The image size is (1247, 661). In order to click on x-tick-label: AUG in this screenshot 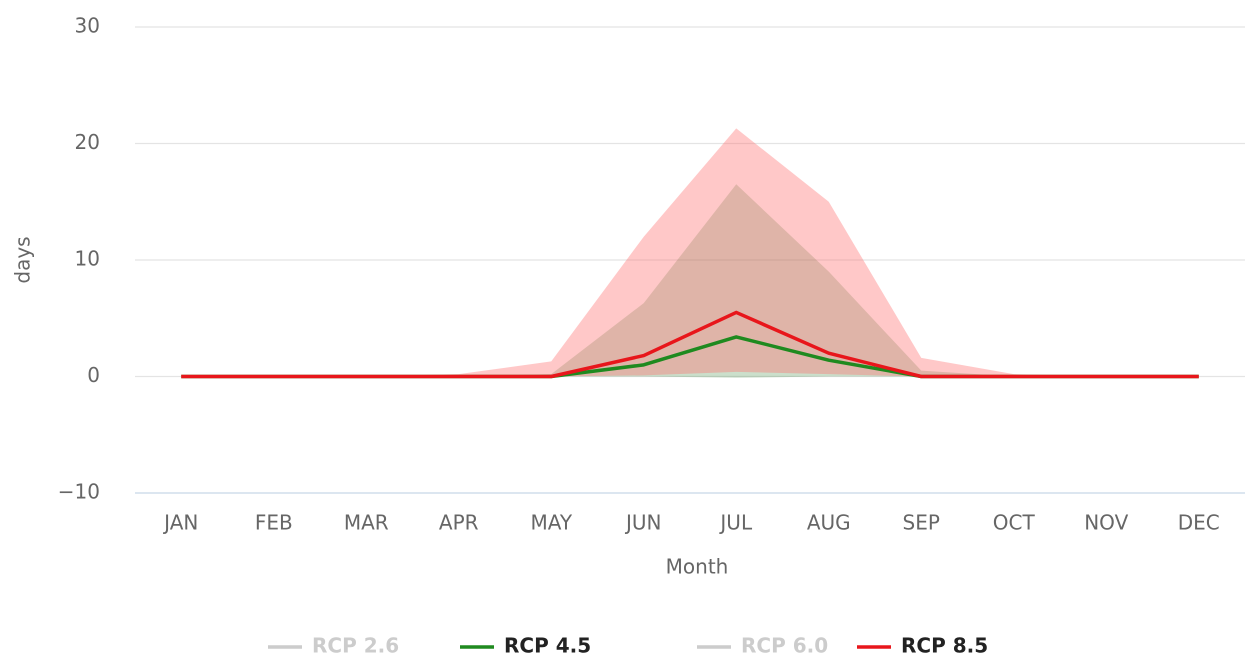, I will do `click(829, 523)`.